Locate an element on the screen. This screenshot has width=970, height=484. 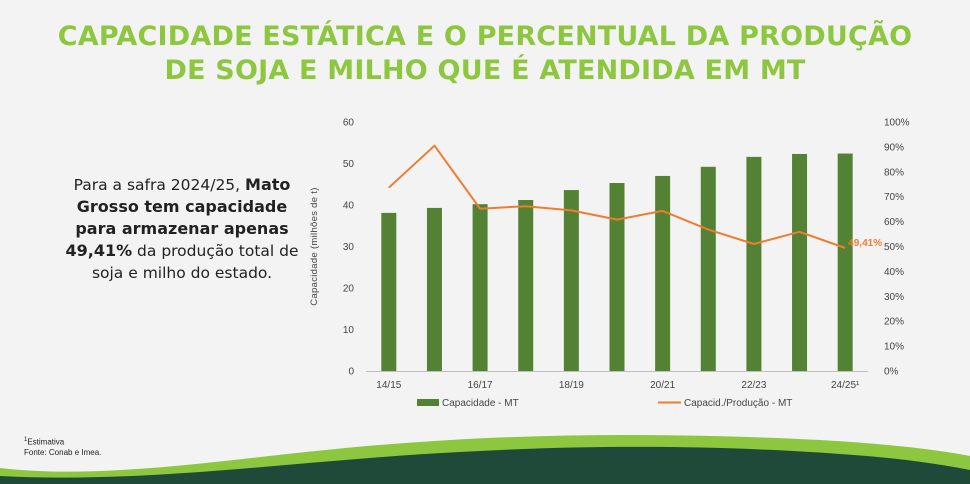
y-right-tick-label: 60% is located at coordinates (894, 222).